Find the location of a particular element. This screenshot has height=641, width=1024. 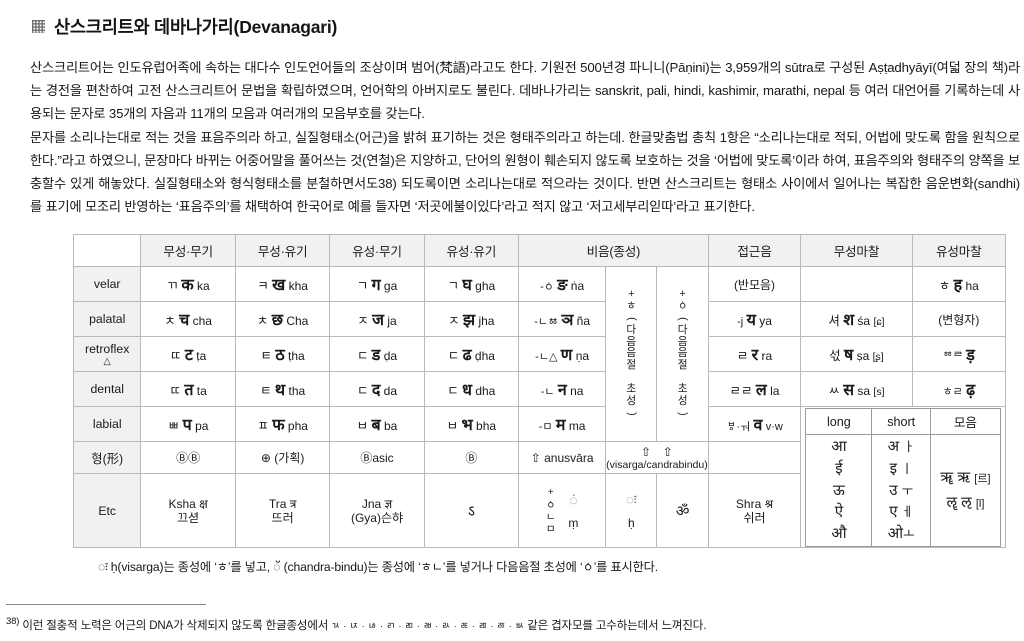

cell-ddha: ㄷ ढ ḍha is located at coordinates (471, 354).